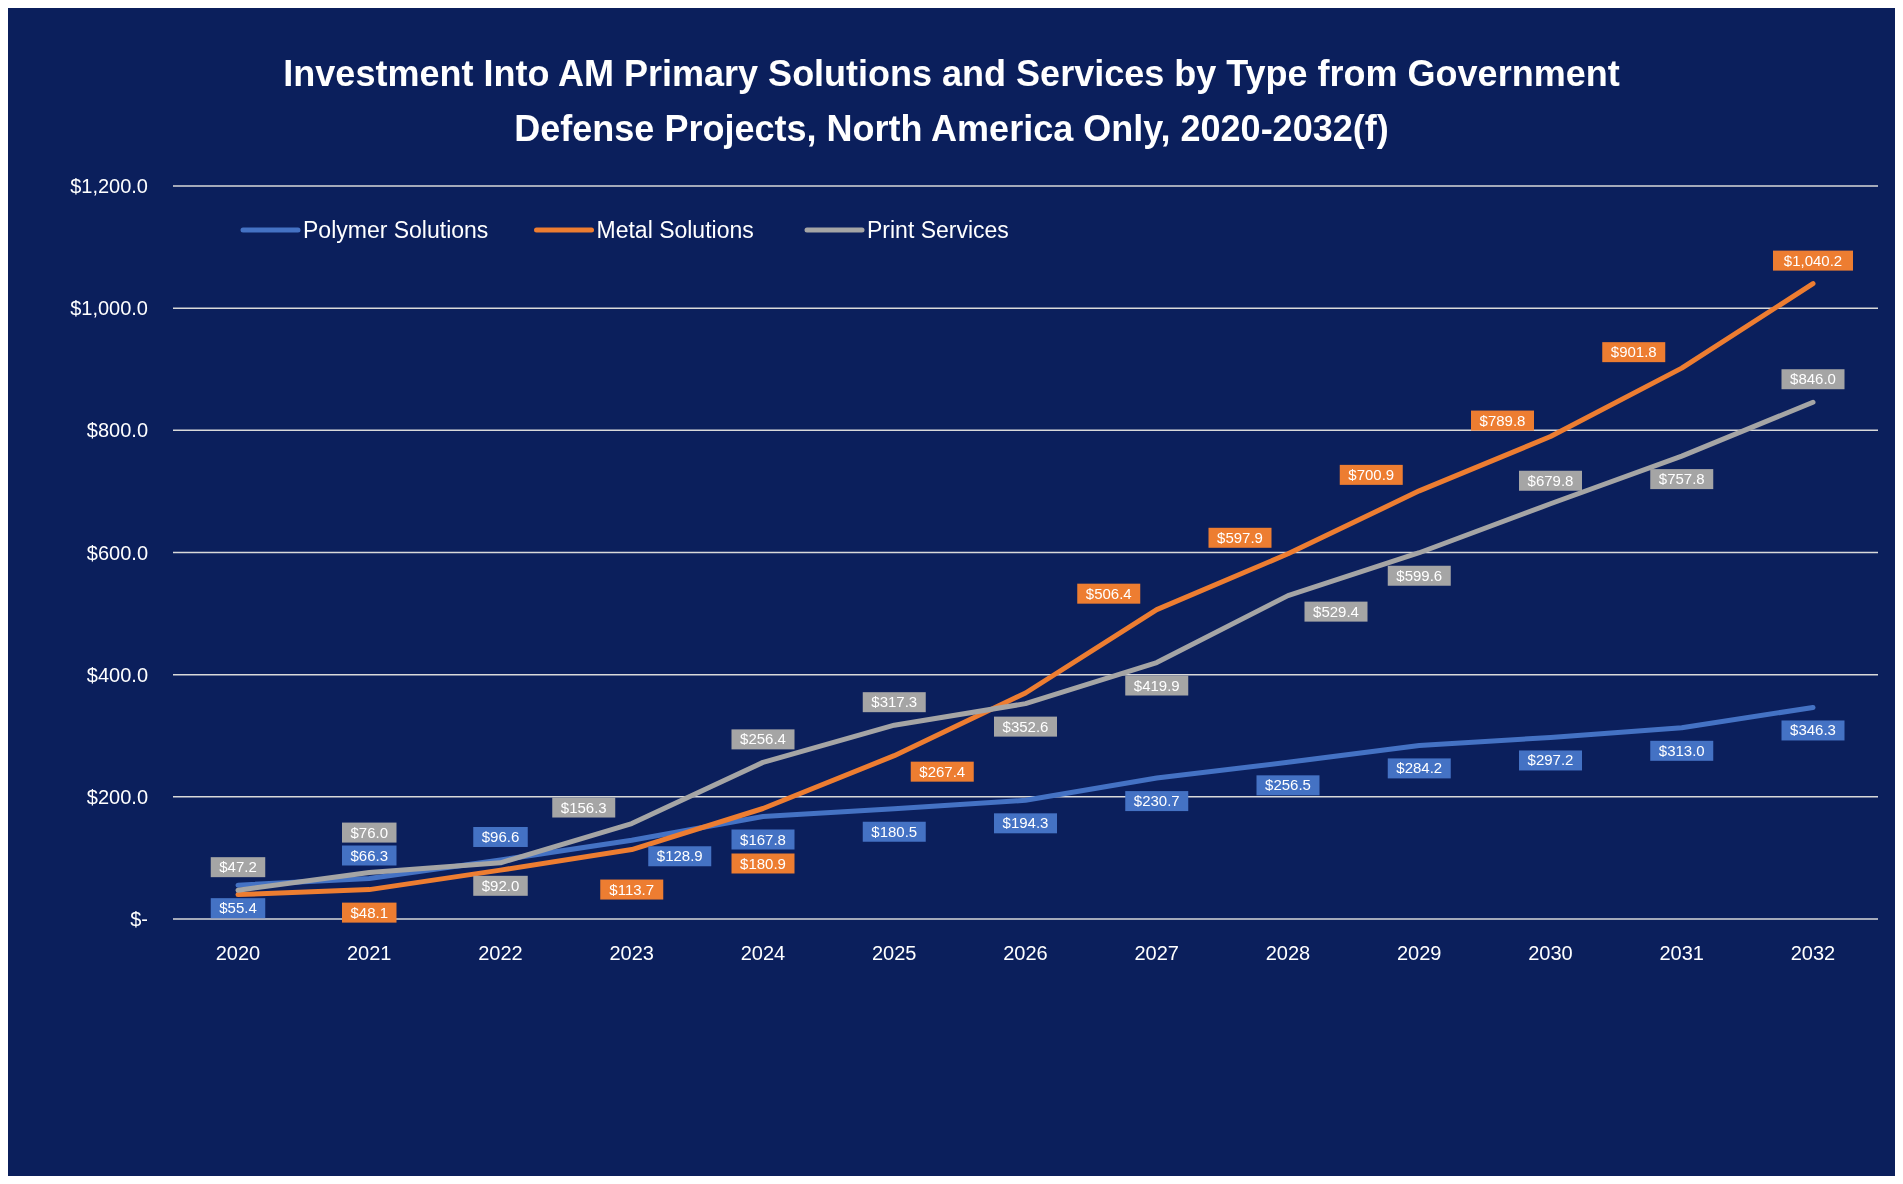 The width and height of the screenshot is (1903, 1184). Describe the element at coordinates (894, 702) in the screenshot. I see `data-label: $317.3` at that location.